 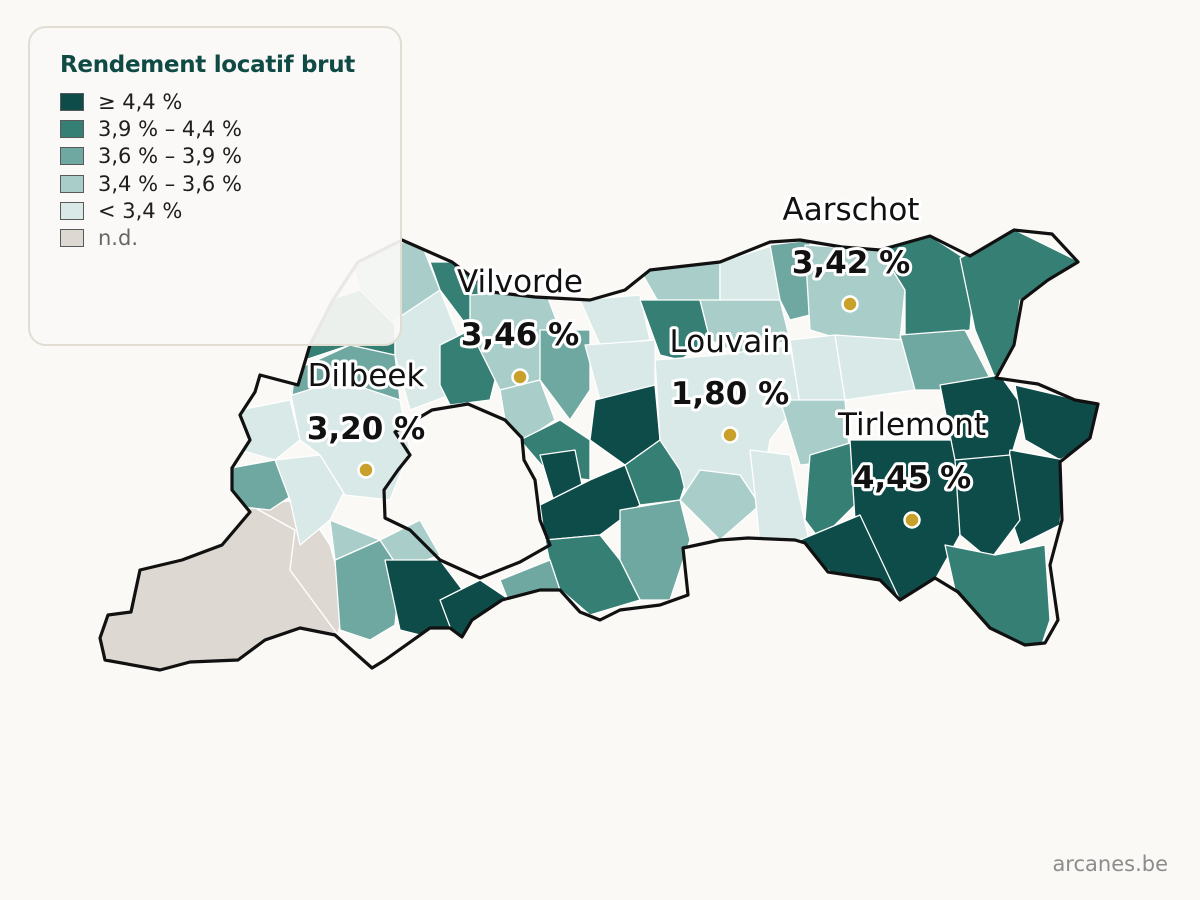 What do you see at coordinates (639, 412) in the screenshot?
I see `city-markers` at bounding box center [639, 412].